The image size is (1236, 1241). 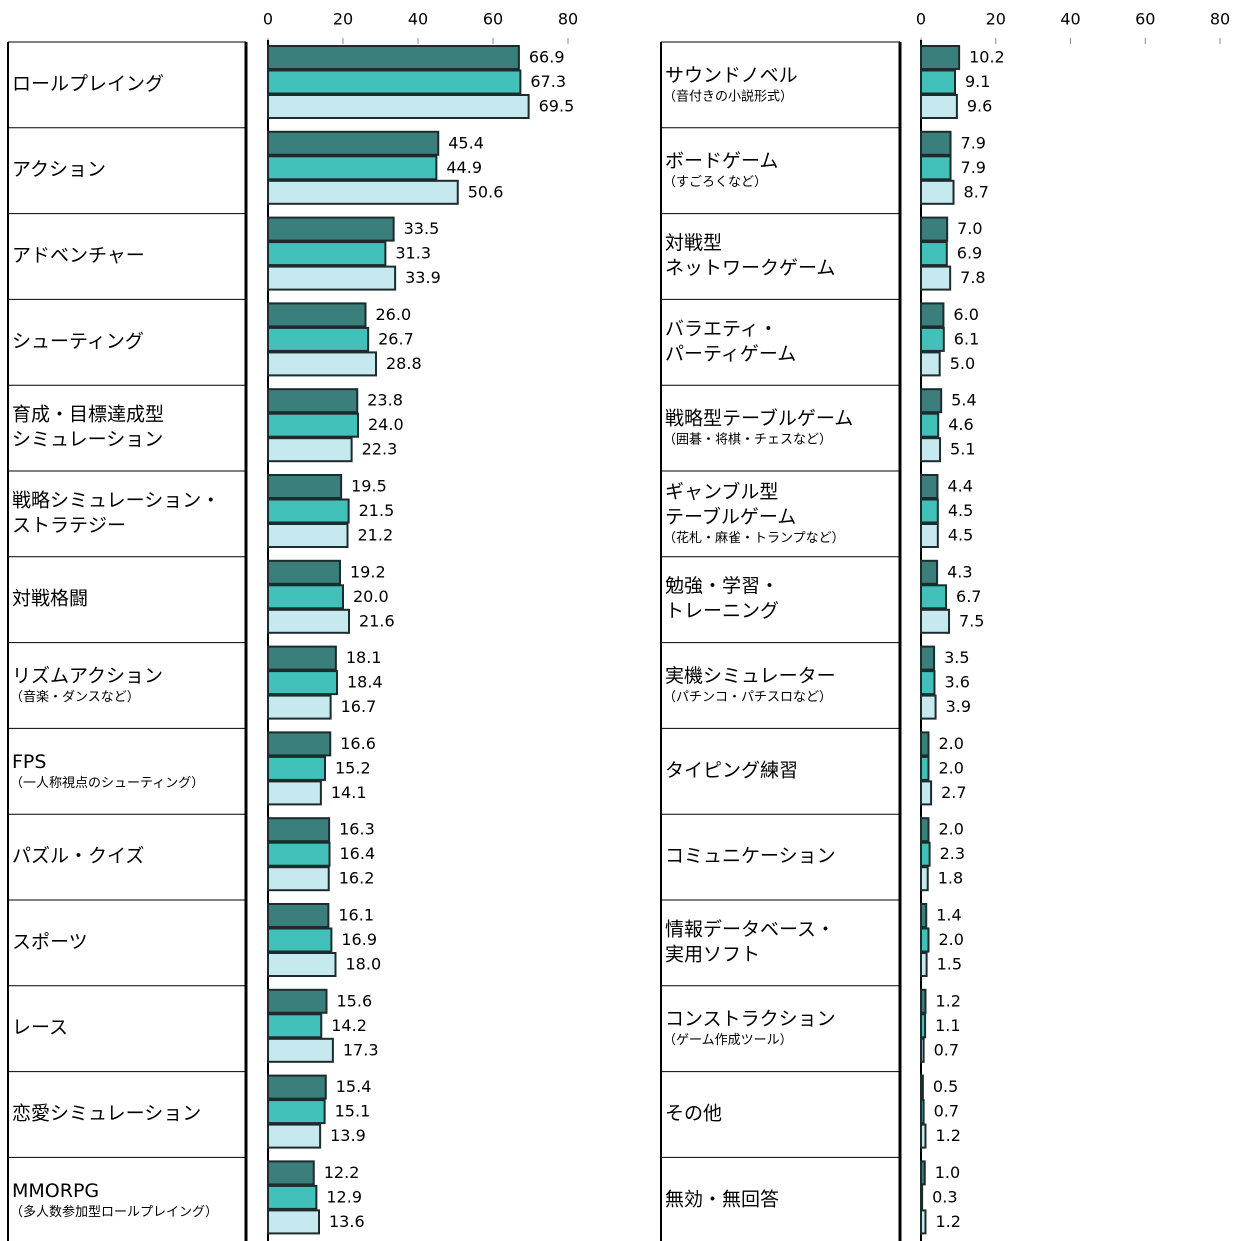 What do you see at coordinates (87, 440) in the screenshot?
I see `category-label: シミュレーション` at bounding box center [87, 440].